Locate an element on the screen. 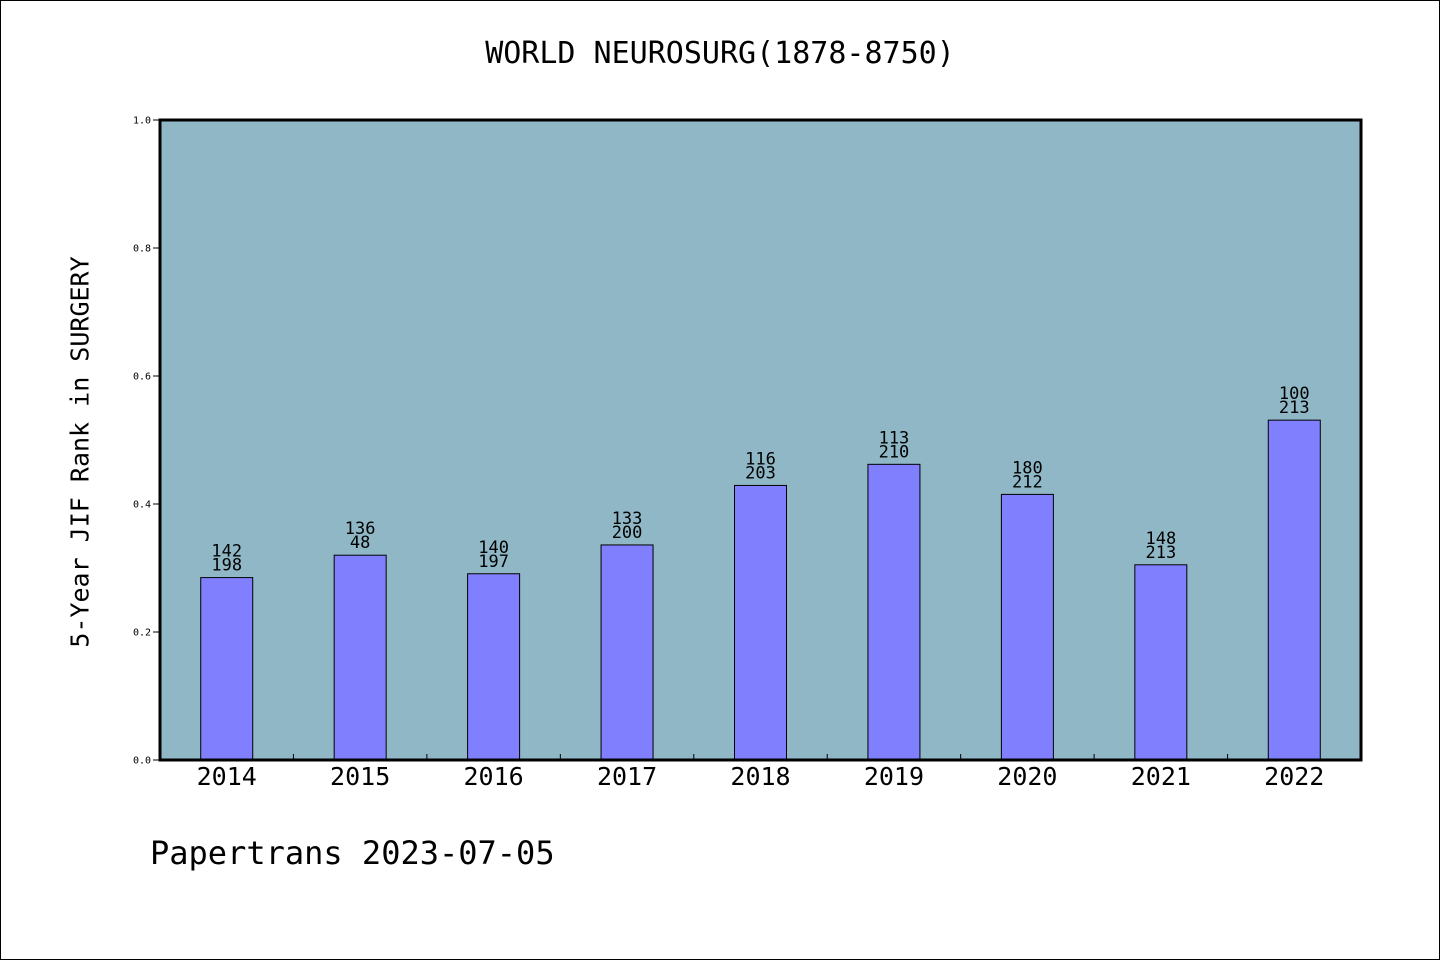  bar-total-label: 212 is located at coordinates (1027, 482).